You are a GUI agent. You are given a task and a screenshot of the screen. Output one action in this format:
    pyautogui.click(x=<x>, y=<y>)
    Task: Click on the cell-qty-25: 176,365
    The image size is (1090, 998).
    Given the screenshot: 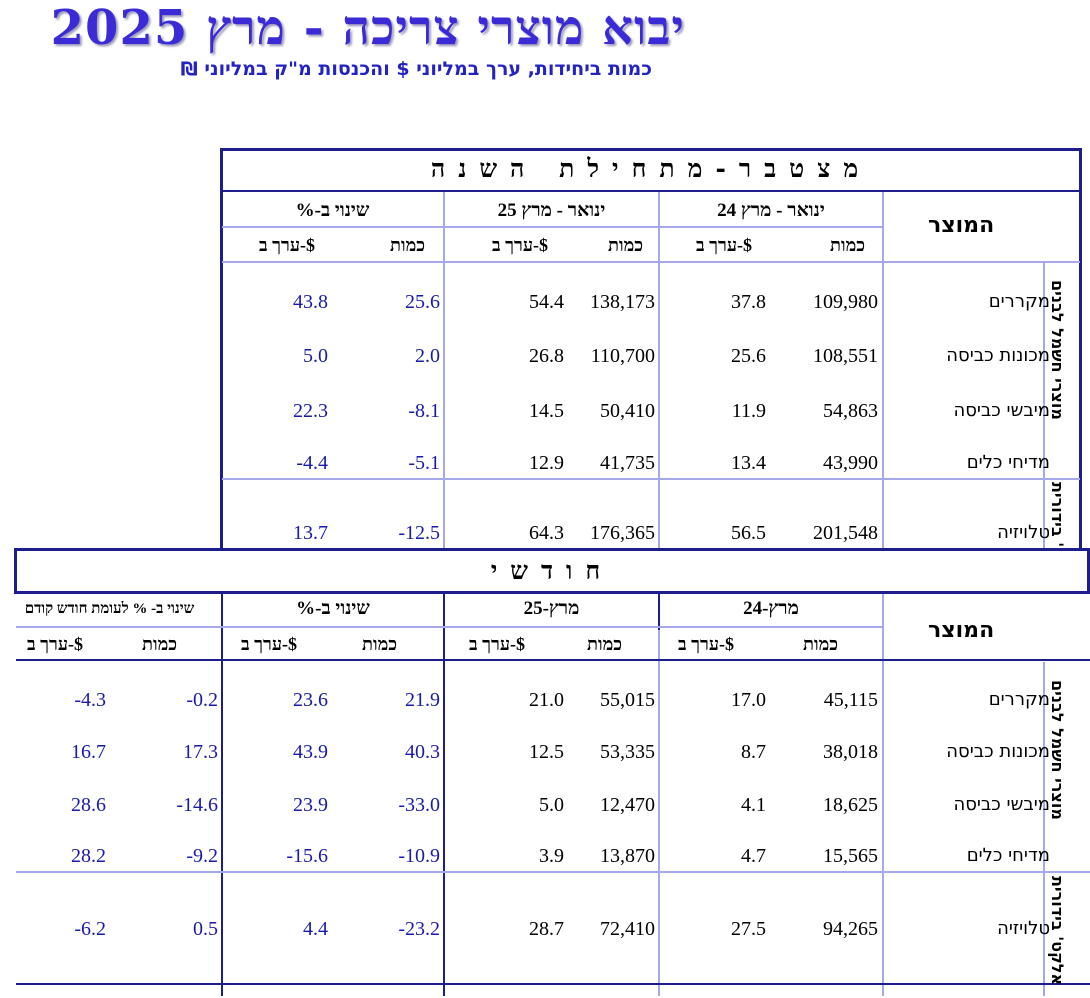 What is the action you would take?
    pyautogui.click(x=622, y=533)
    